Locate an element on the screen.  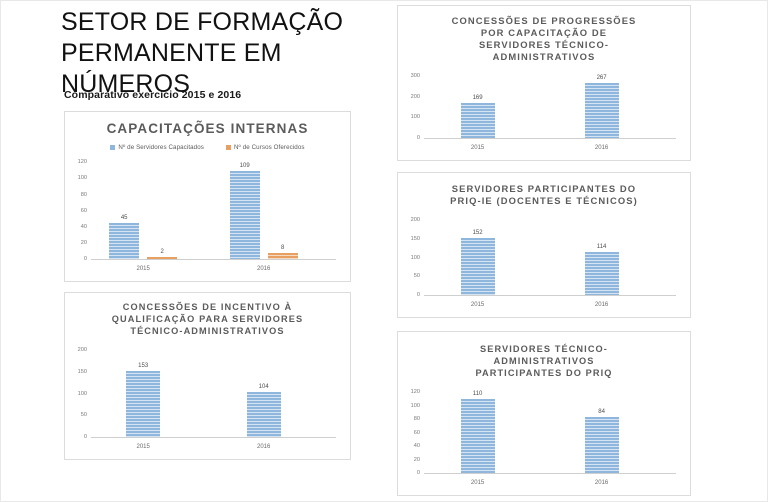
chart-title-line-3: TÉCNICO-ADMINISTRATIVOS is located at coordinates (207, 330).